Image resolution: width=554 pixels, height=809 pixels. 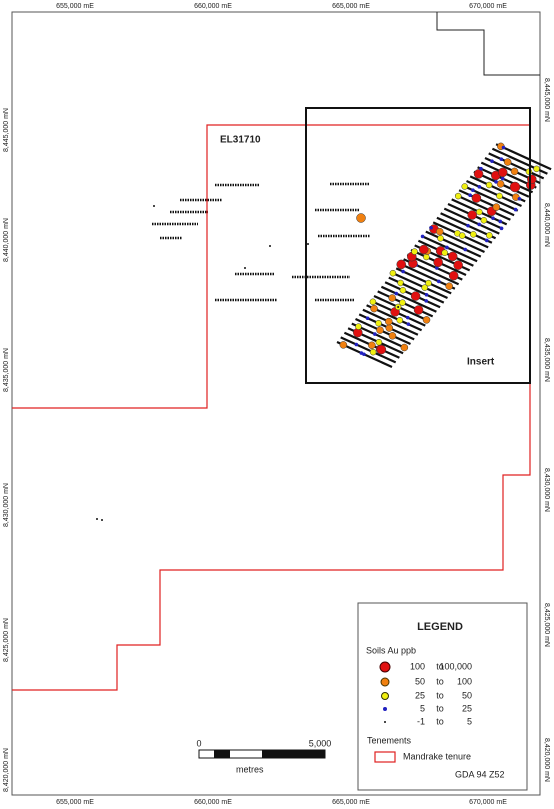 What do you see at coordinates (421, 721) in the screenshot?
I see `legend-range-from: -1` at bounding box center [421, 721].